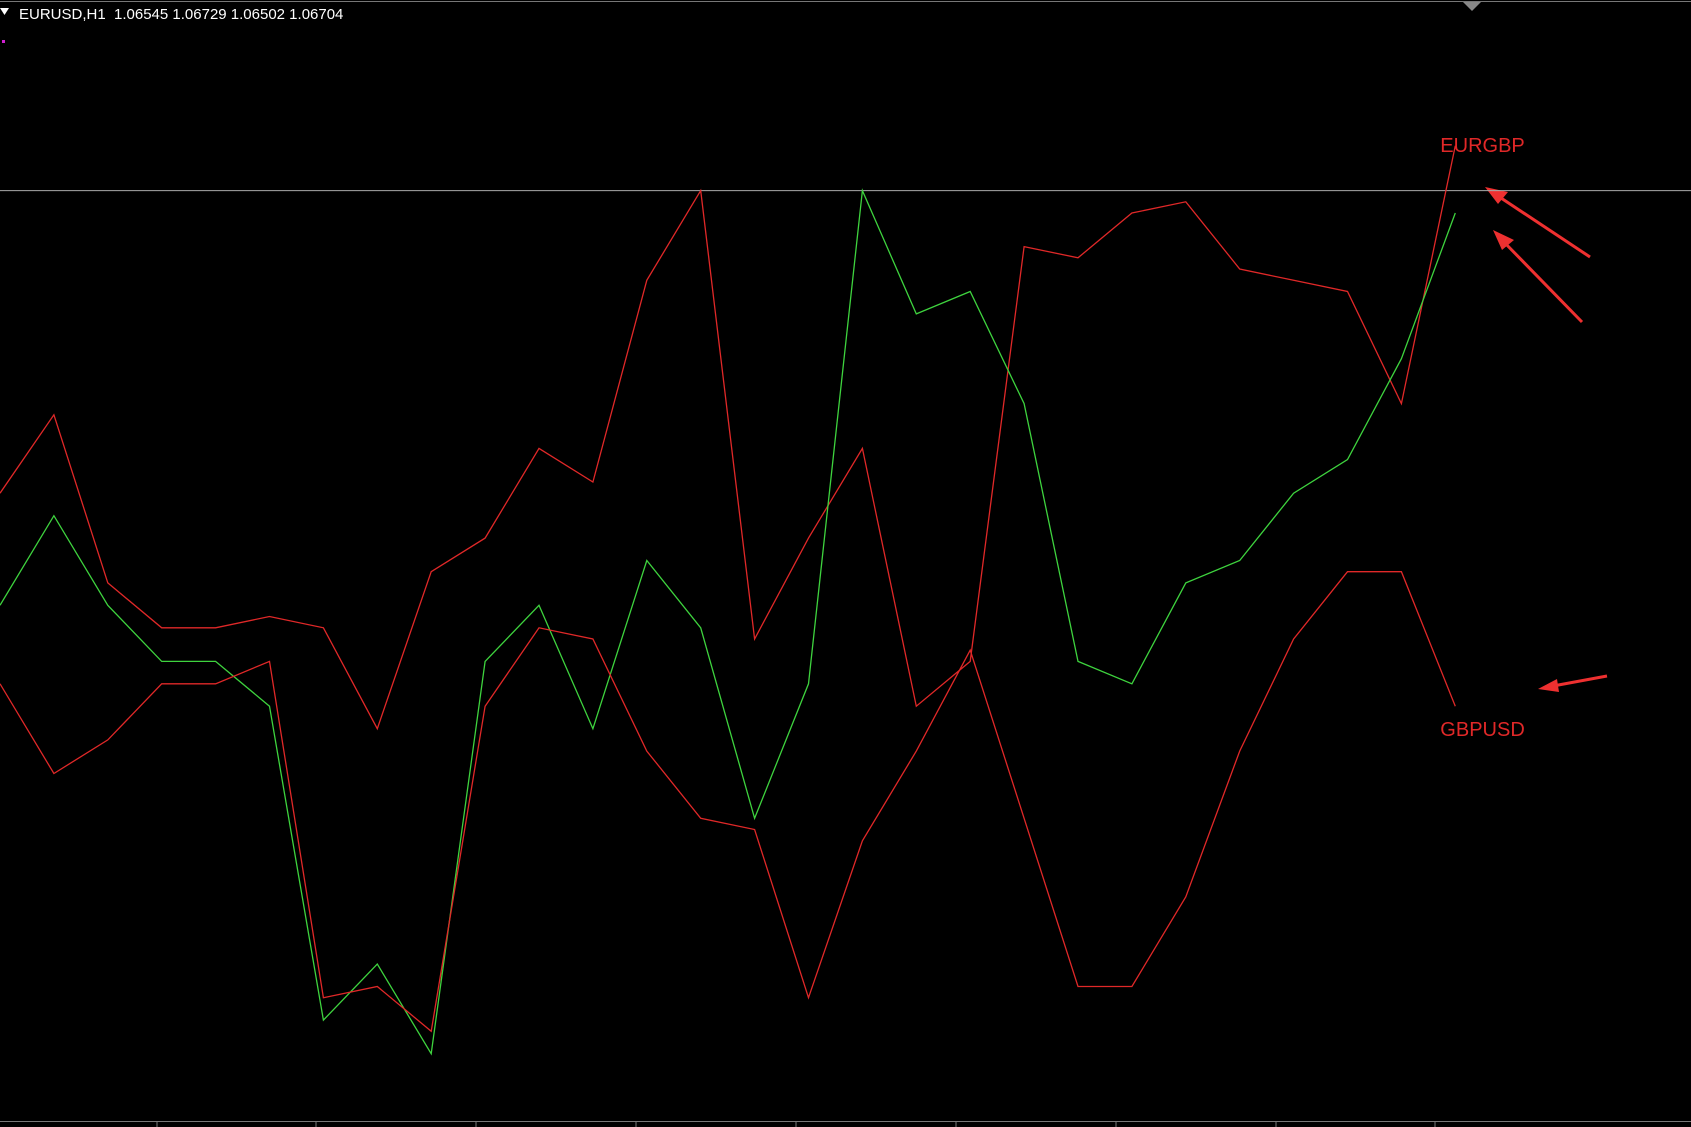 The width and height of the screenshot is (1691, 1127). I want to click on scroll-marker, so click(1472, 6).